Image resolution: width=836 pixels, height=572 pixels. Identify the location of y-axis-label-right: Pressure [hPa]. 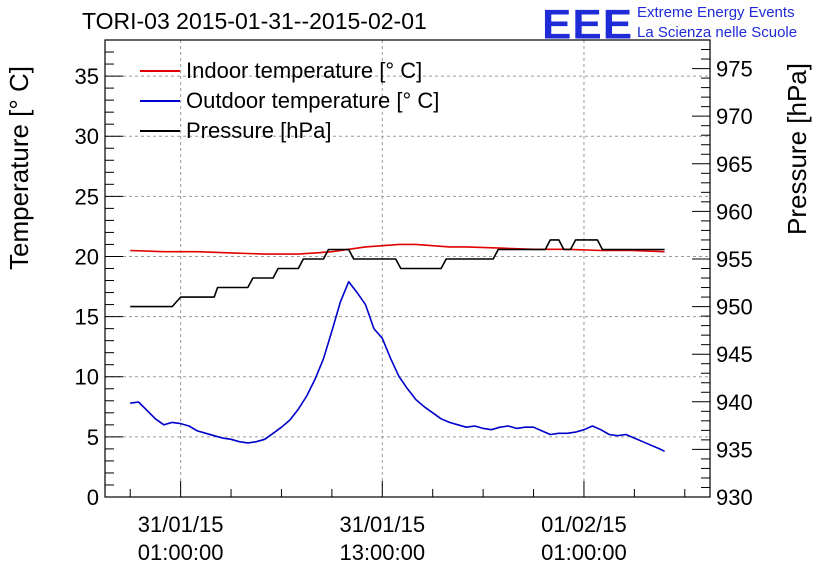
(797, 149).